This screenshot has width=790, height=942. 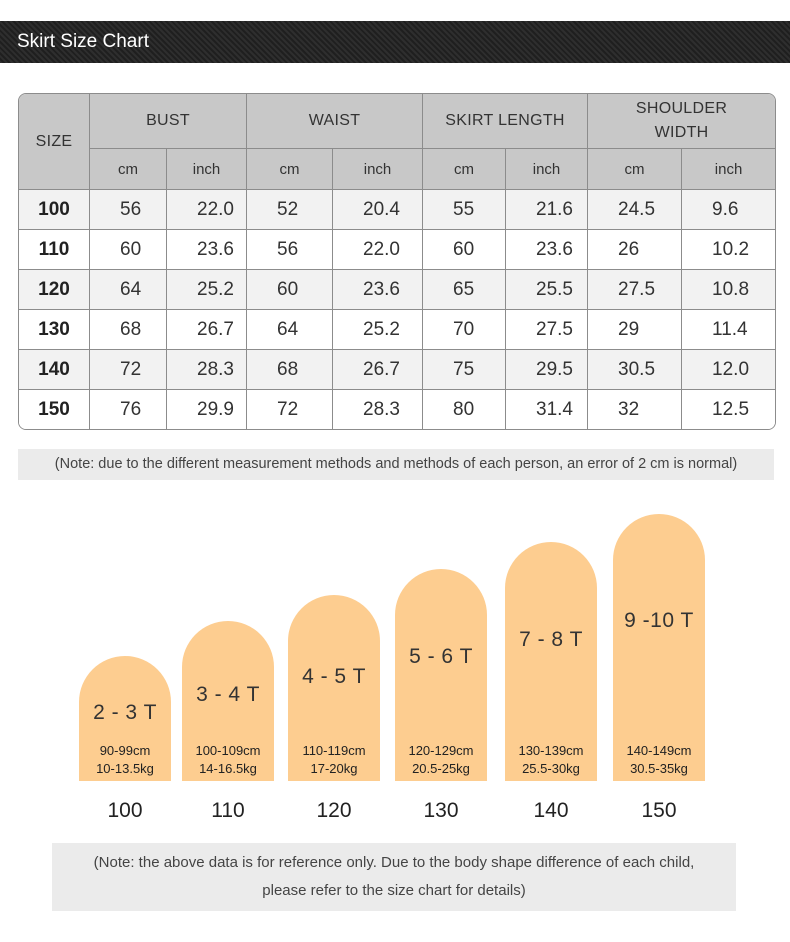 What do you see at coordinates (334, 760) in the screenshot?
I see `pill-measurements: 110-119cm 17-20kg` at bounding box center [334, 760].